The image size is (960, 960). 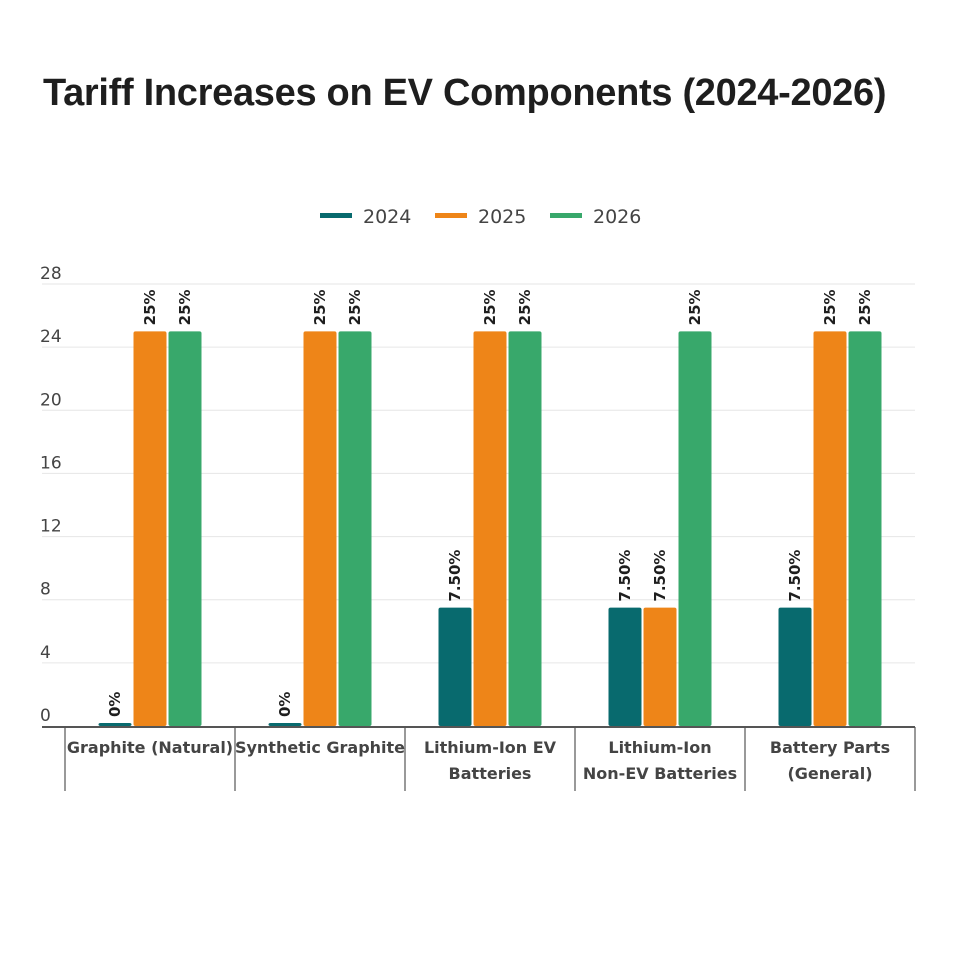 What do you see at coordinates (320, 747) in the screenshot?
I see `x-tick-label: Synthetic Graphite` at bounding box center [320, 747].